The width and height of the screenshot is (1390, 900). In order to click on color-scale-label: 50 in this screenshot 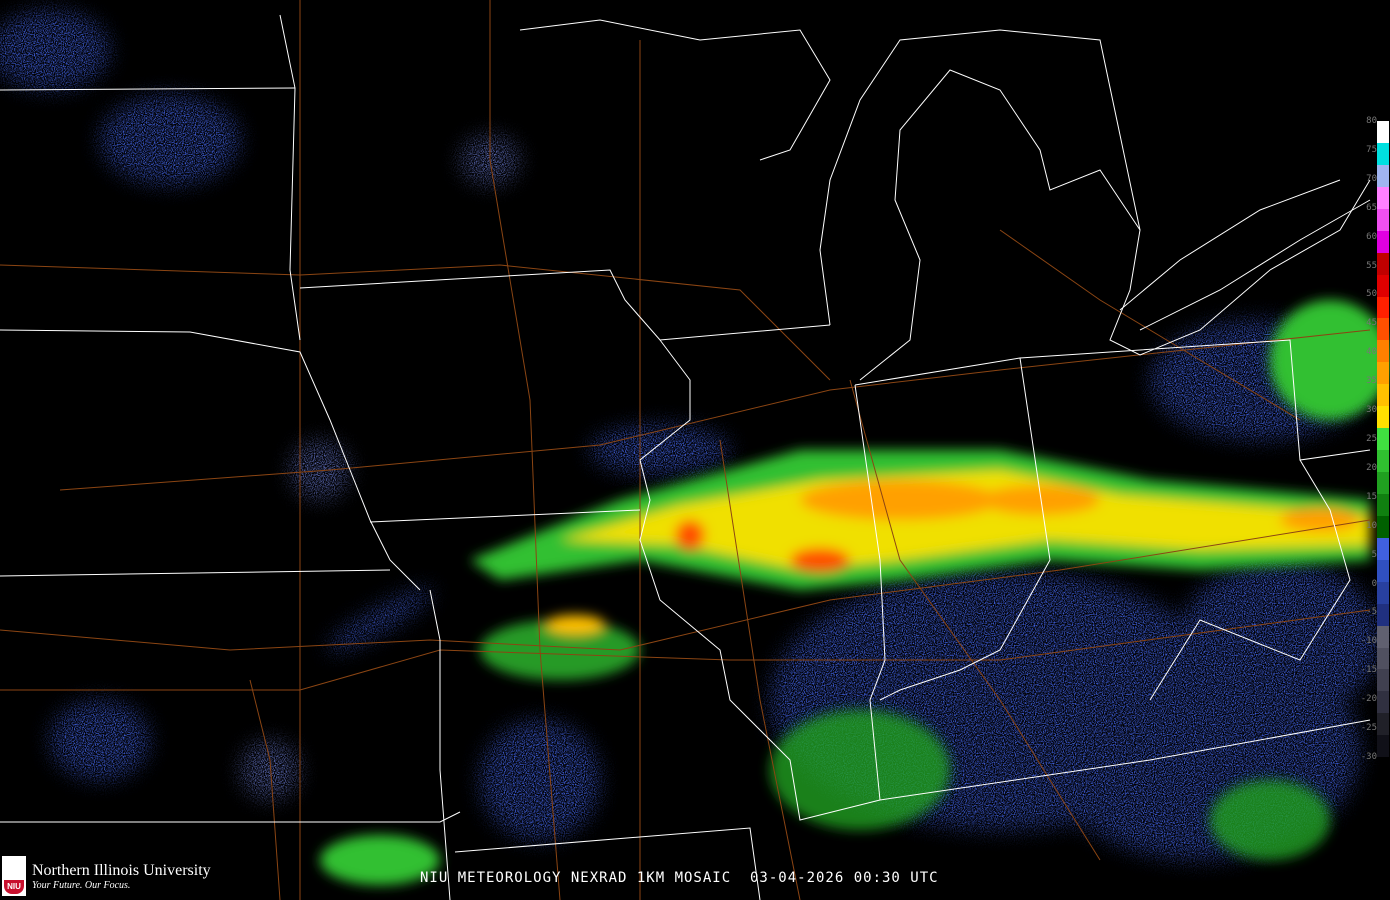, I will do `click(1371, 294)`.